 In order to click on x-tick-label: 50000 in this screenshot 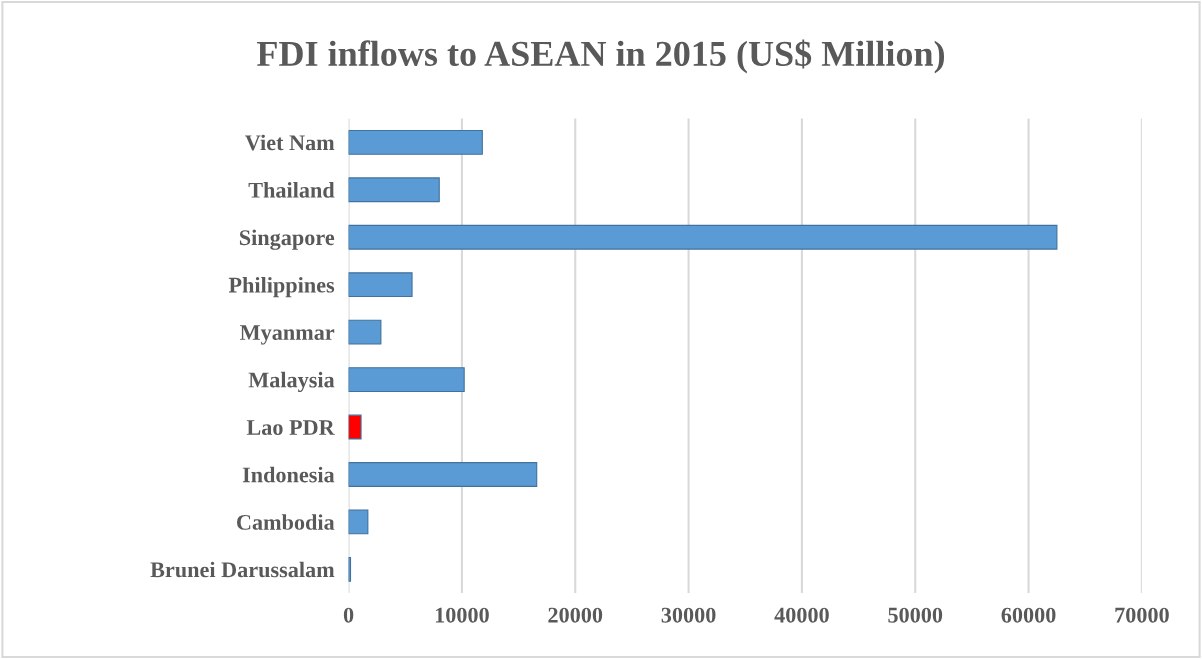, I will do `click(915, 615)`.